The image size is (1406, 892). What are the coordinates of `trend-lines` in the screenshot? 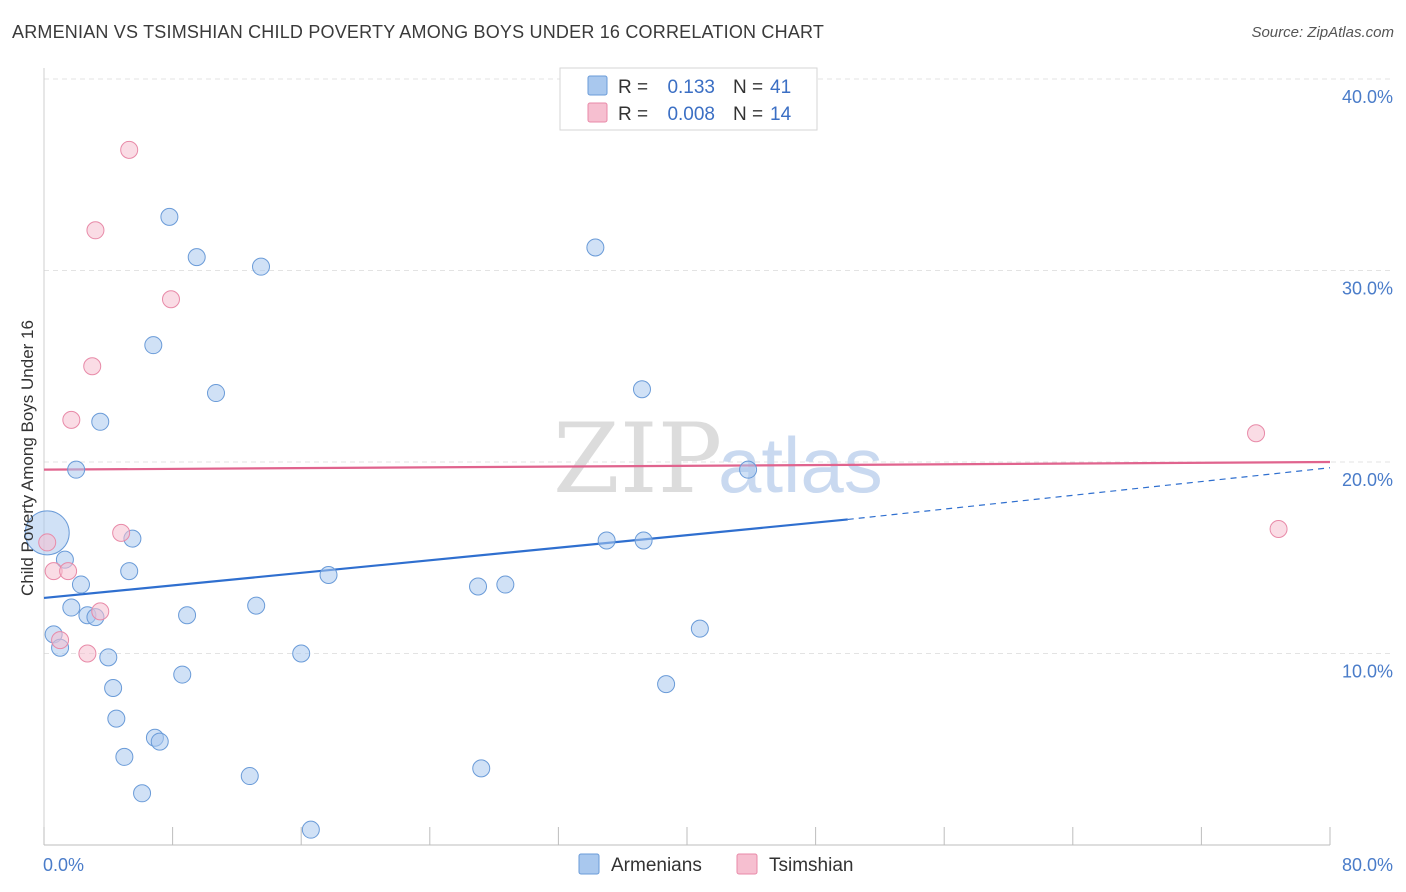 It's located at (687, 530).